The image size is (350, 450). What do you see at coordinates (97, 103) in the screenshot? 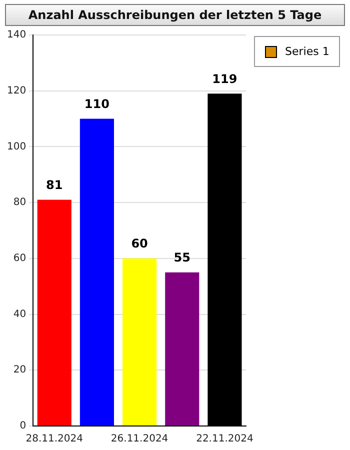
I see `data-label: 110` at bounding box center [97, 103].